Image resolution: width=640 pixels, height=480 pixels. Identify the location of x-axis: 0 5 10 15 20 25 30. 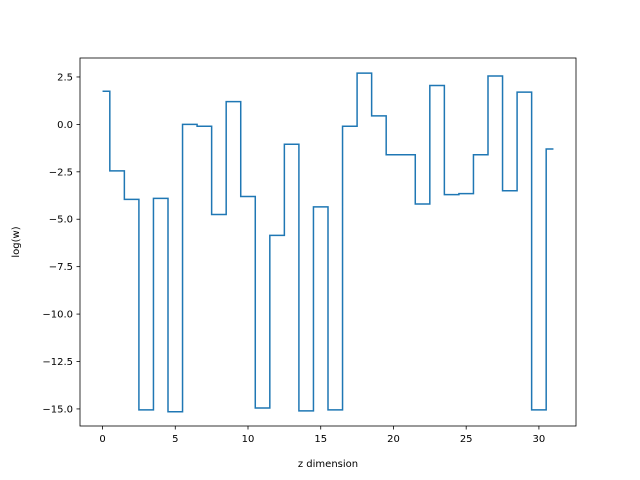
(322, 435).